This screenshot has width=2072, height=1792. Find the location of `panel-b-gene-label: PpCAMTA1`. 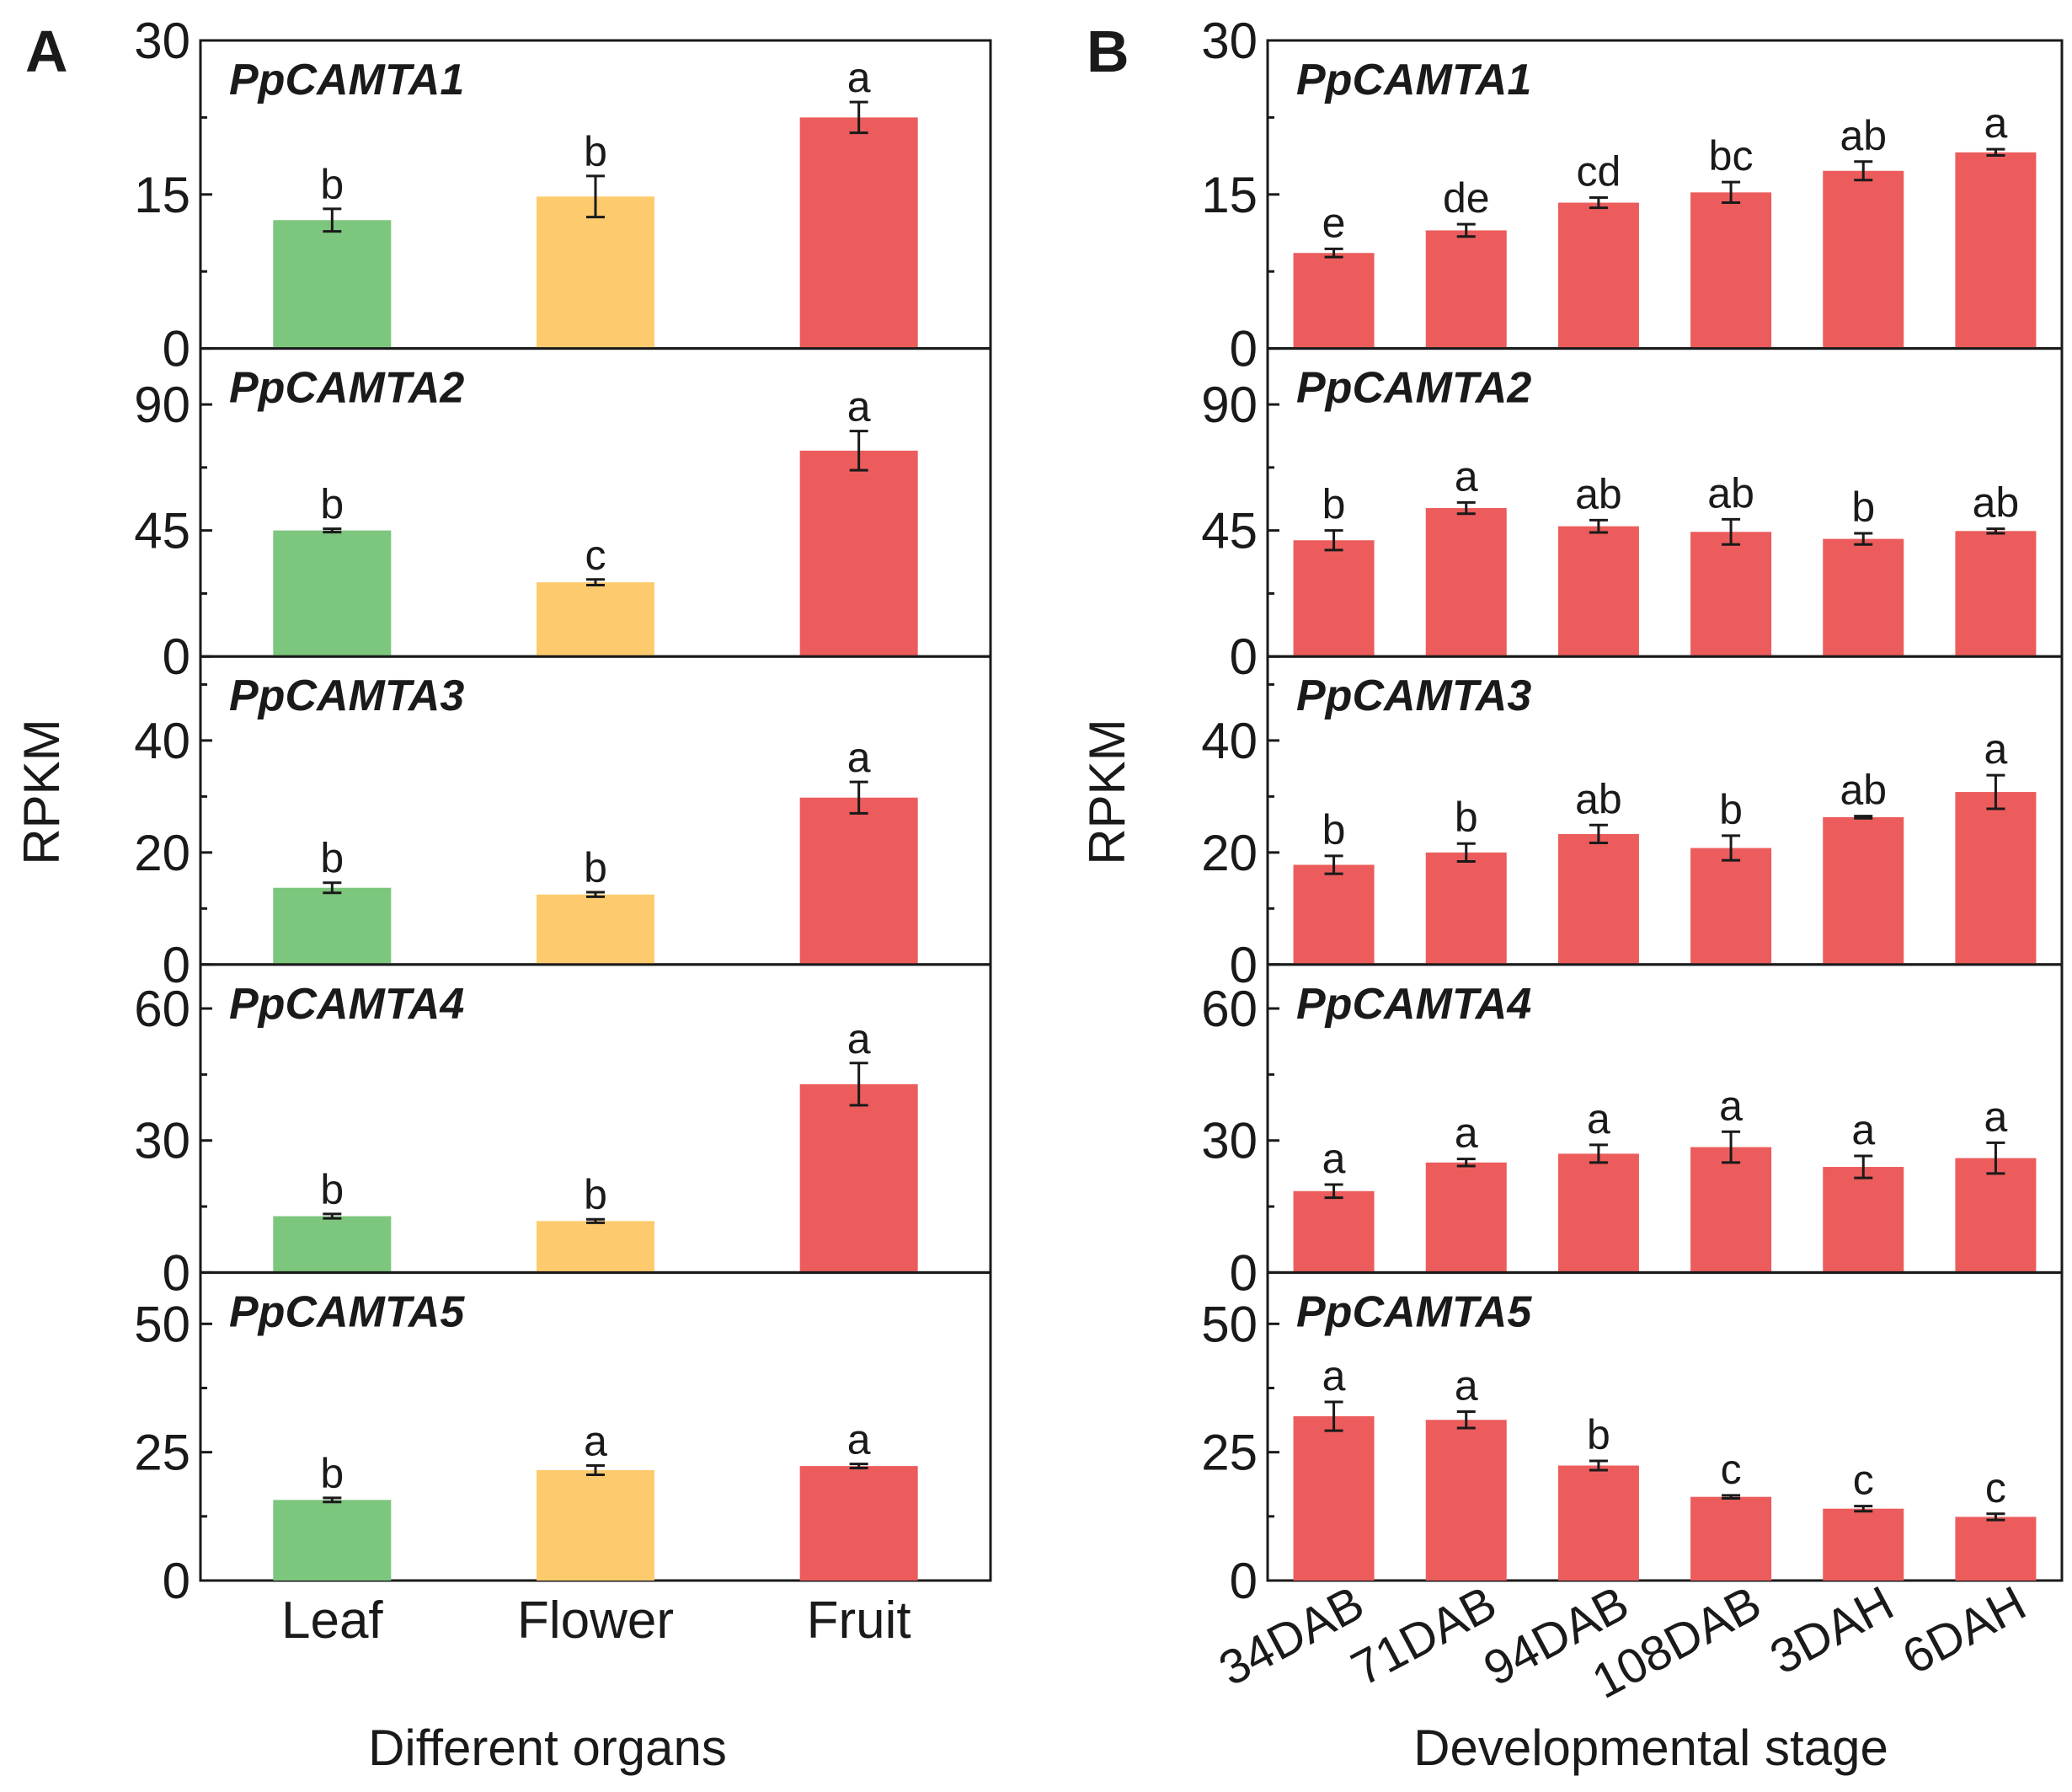

panel-b-gene-label: PpCAMTA1 is located at coordinates (1413, 80).